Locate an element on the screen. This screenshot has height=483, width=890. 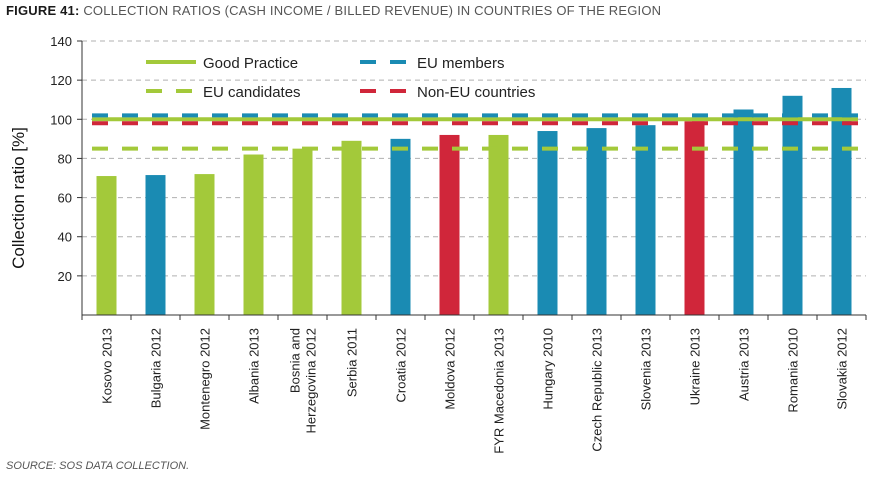
y-tick-label: 80 is located at coordinates (65, 158).